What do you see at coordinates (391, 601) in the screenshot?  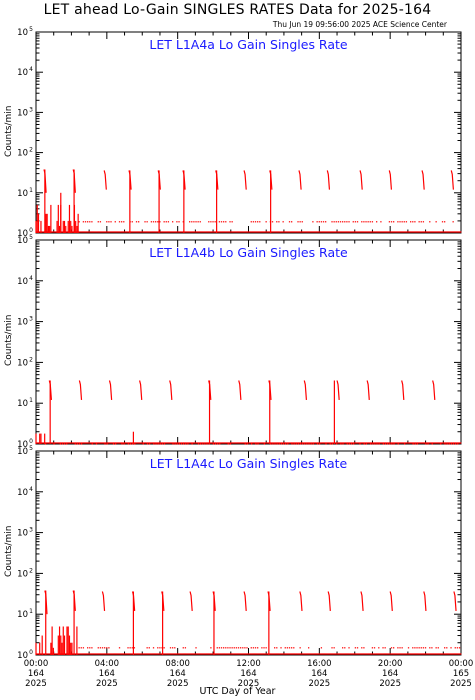 I see `spike-mark` at bounding box center [391, 601].